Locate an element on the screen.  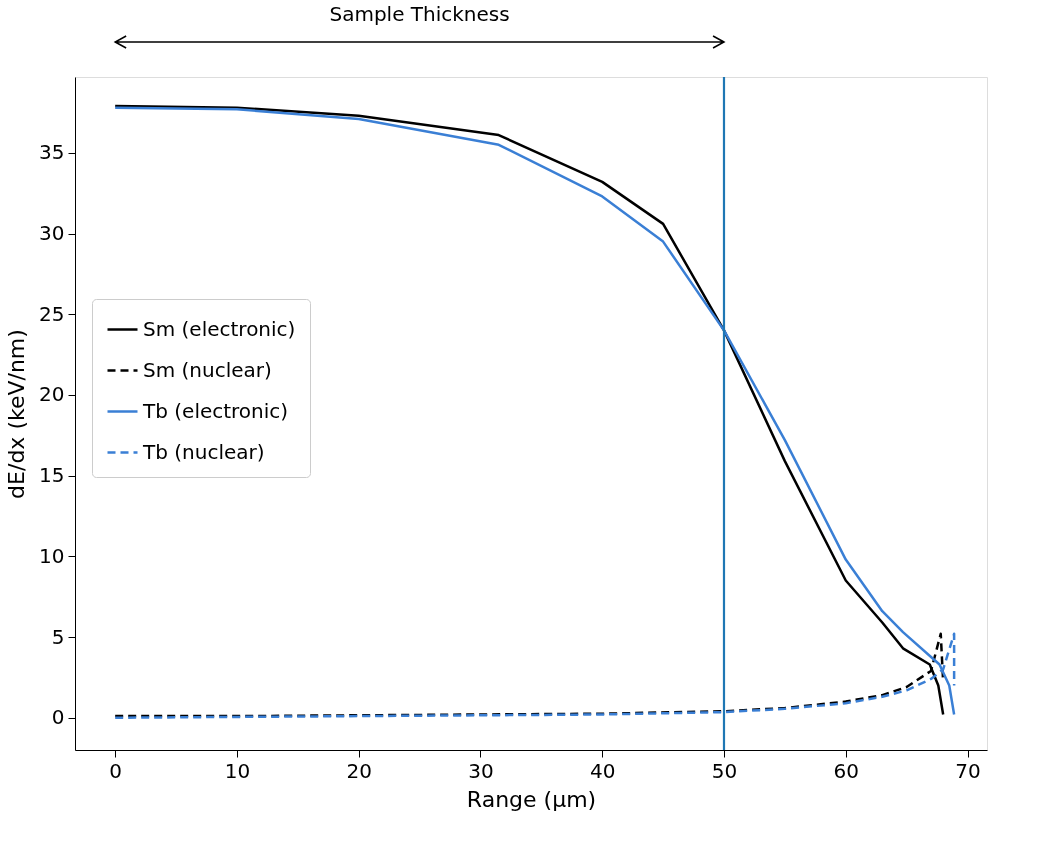
y-tick-label: 5 is located at coordinates (58, 636).